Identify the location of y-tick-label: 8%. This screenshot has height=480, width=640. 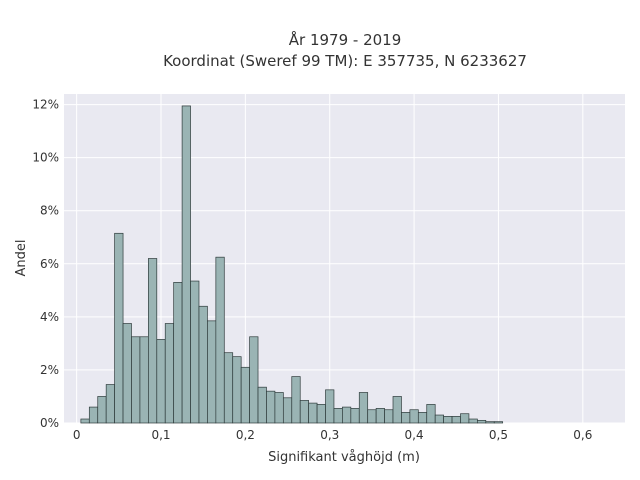
(49, 211).